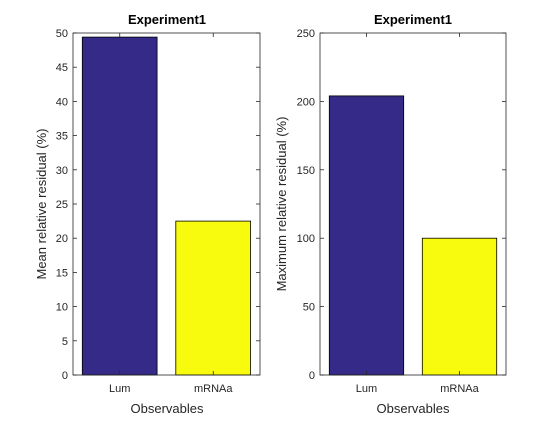  I want to click on y-tick-label: 100, so click(306, 239).